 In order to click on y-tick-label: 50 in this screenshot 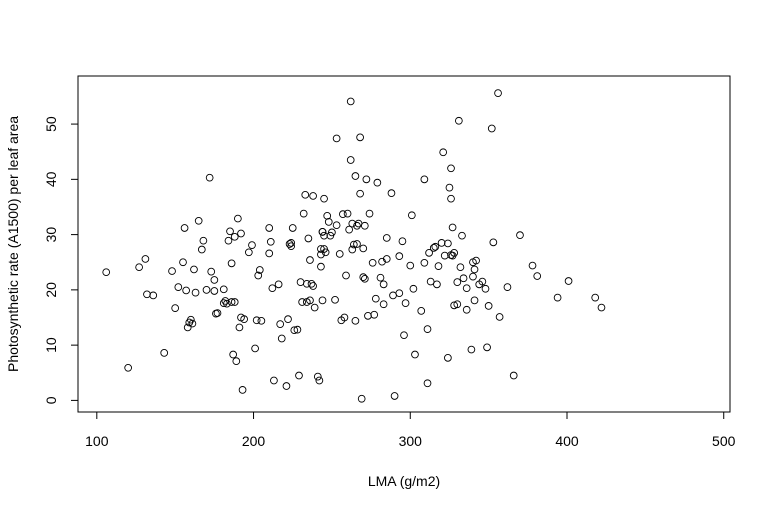, I will do `click(51, 124)`.